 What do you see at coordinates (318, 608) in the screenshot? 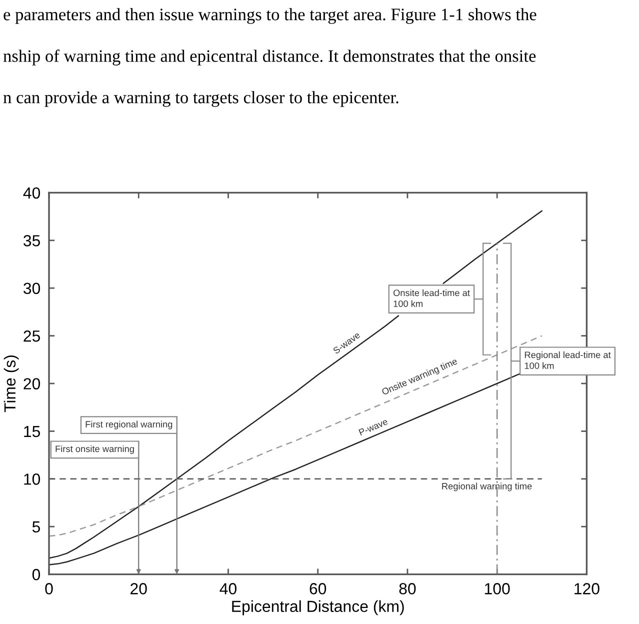
I see `x-axis-title: Epicentral Distance (km)` at bounding box center [318, 608].